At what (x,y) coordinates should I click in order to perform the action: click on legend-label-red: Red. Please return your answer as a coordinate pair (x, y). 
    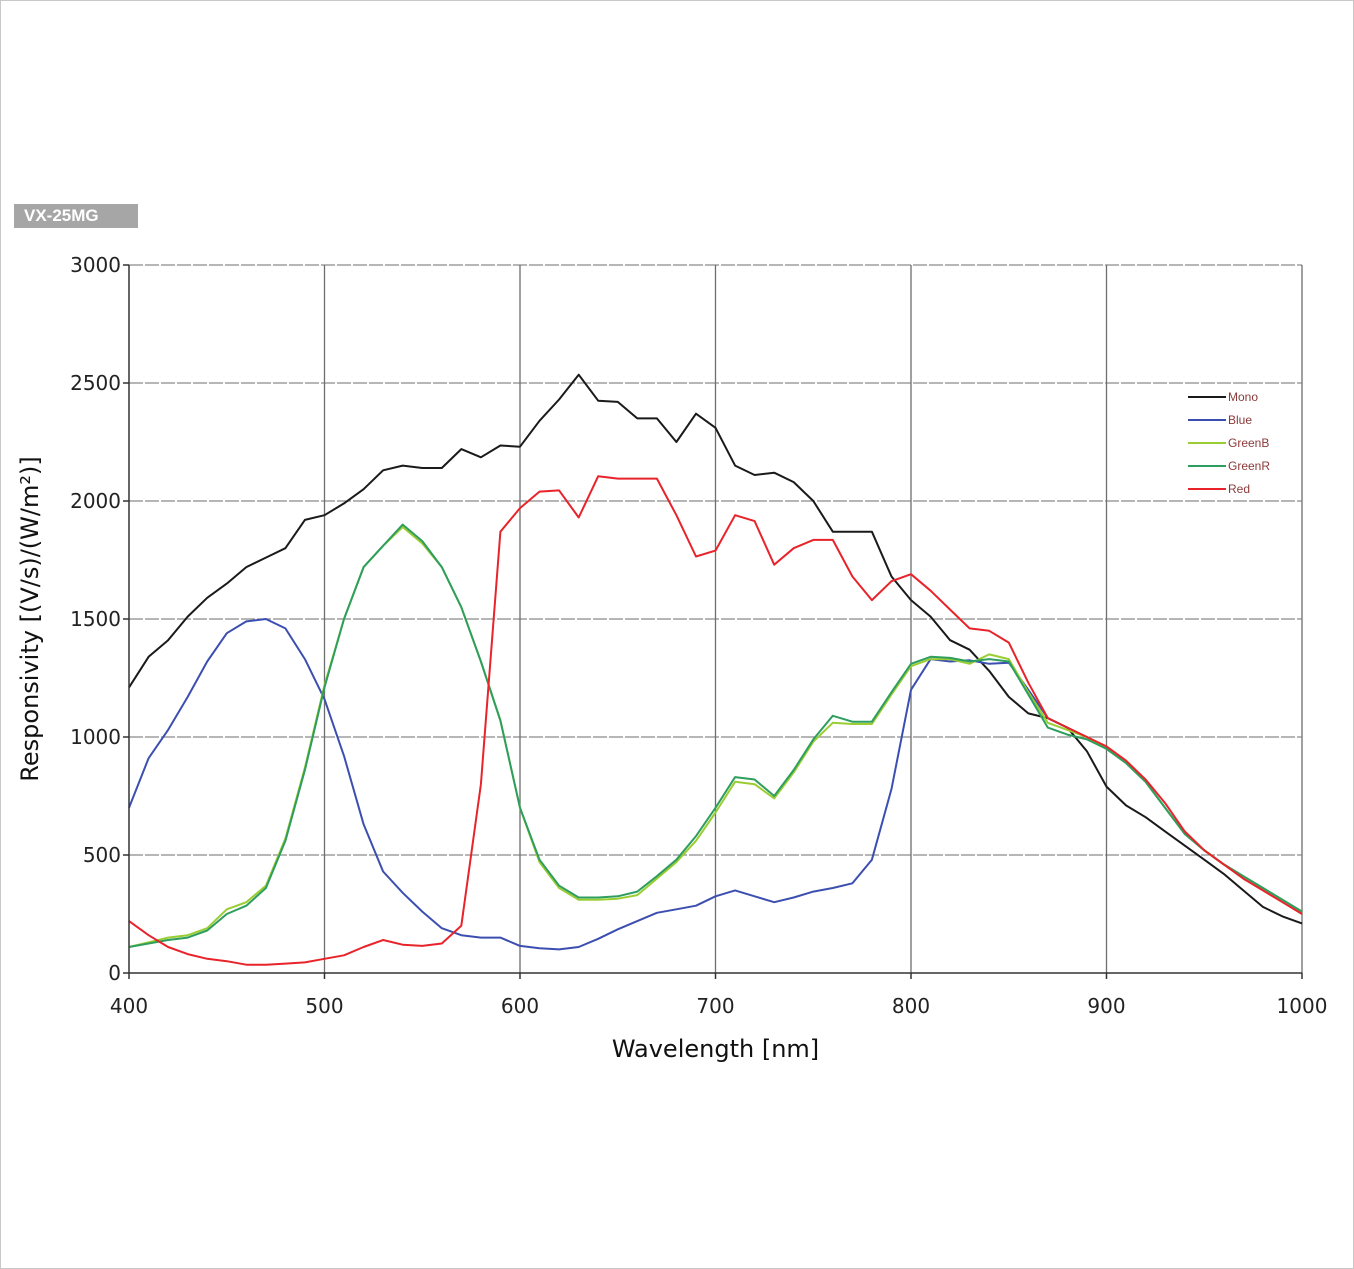
    Looking at the image, I should click on (1239, 489).